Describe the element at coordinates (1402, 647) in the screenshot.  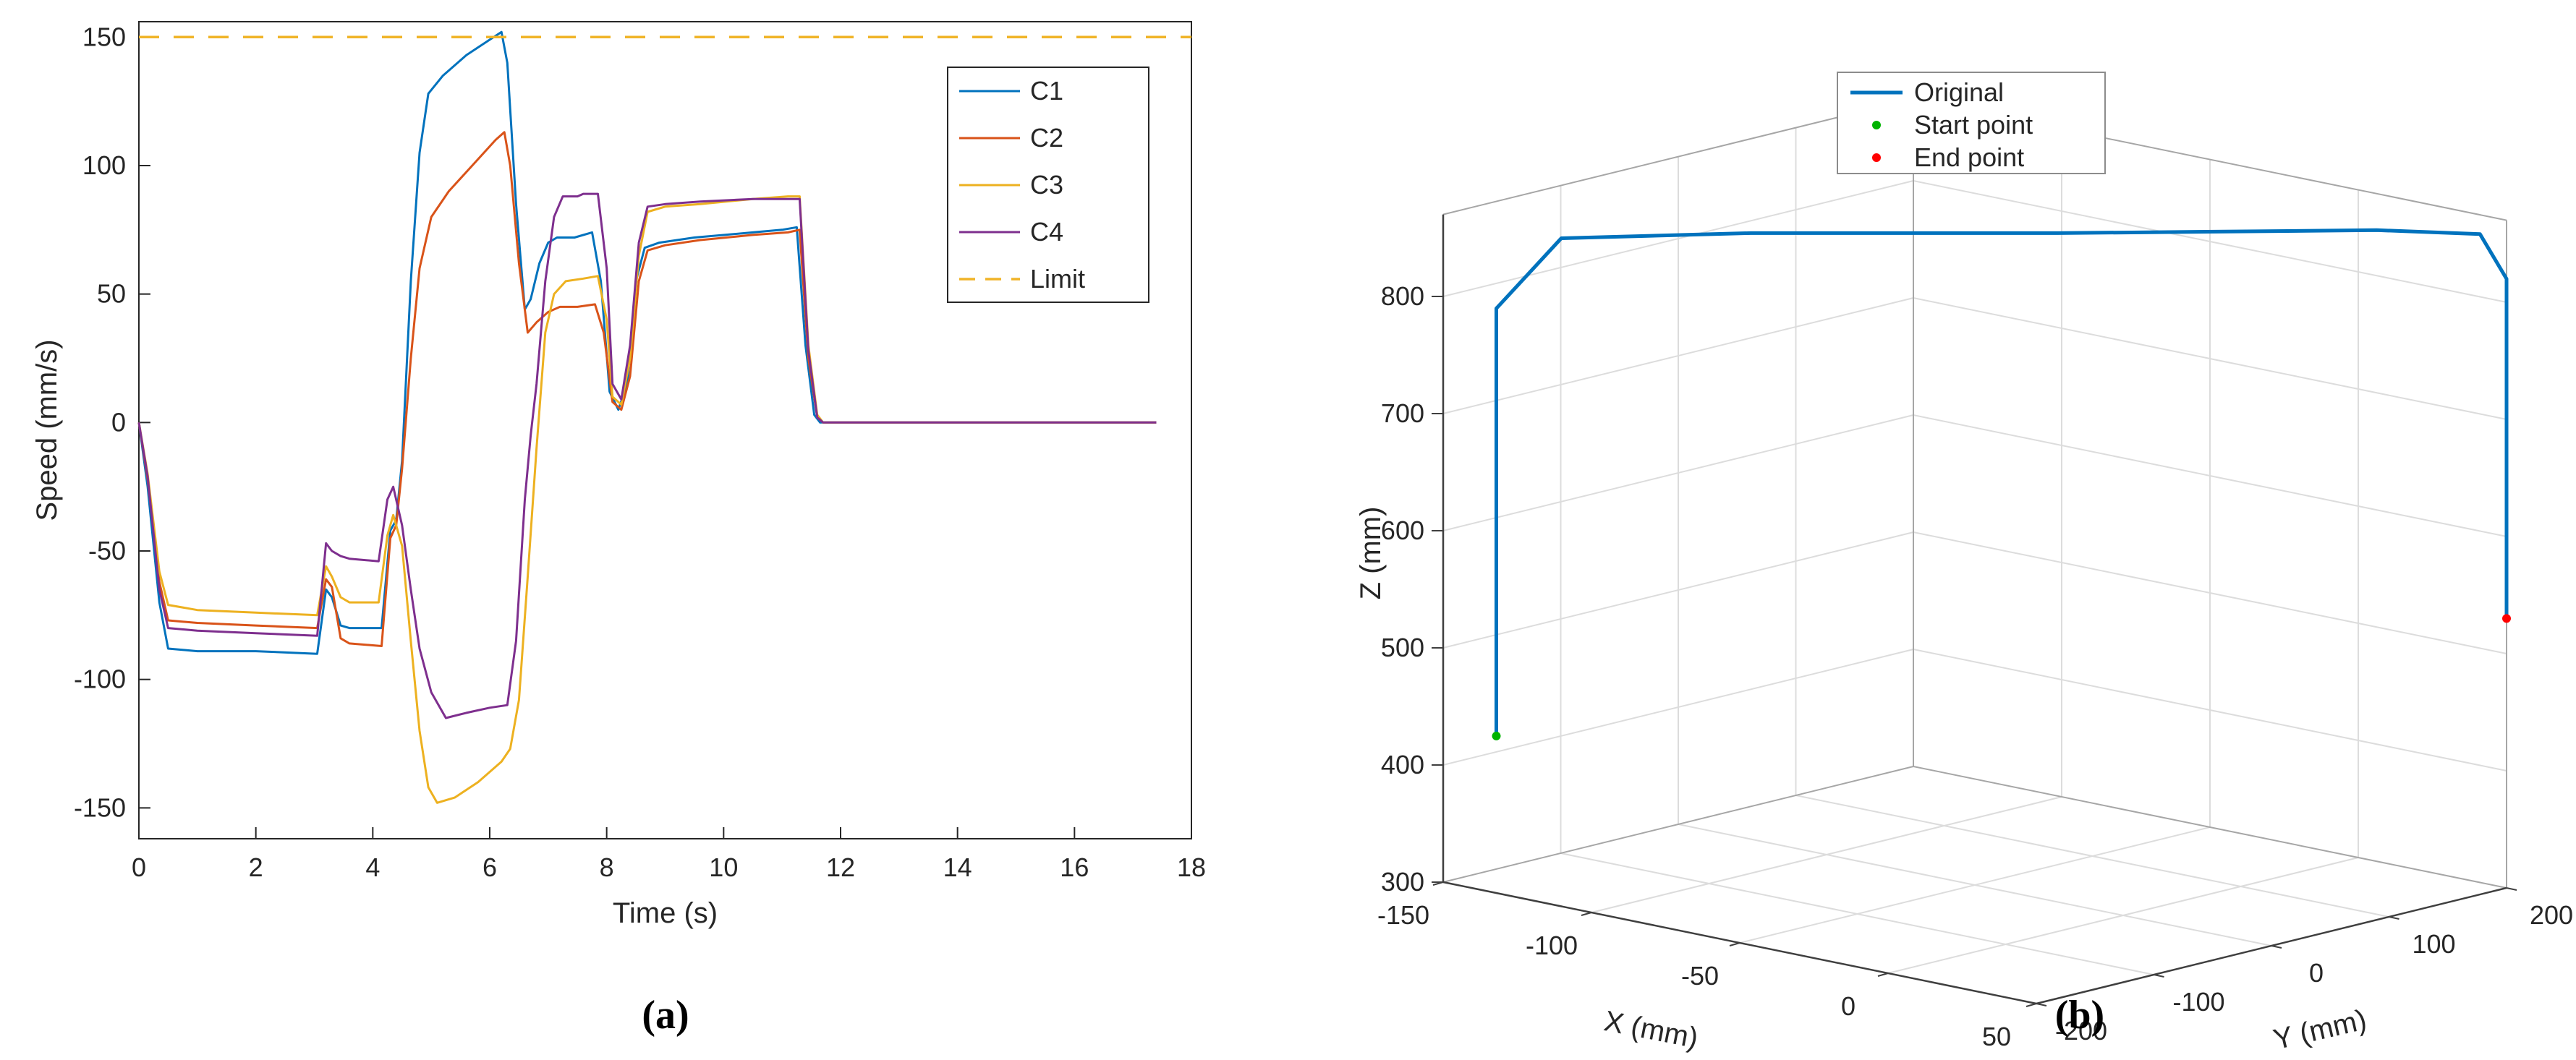
I see `z-tick-label: 500` at that location.